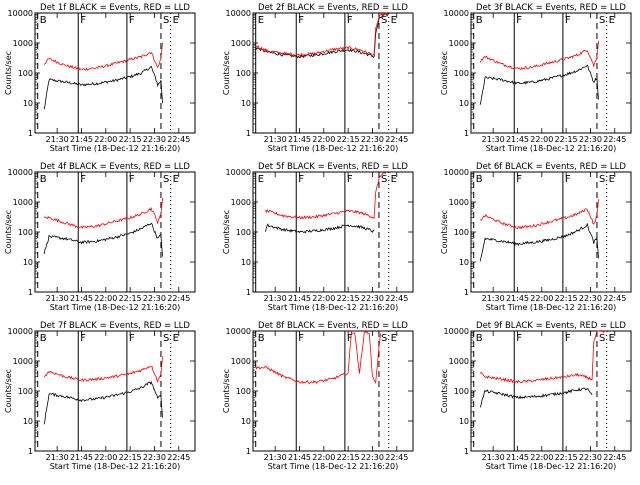 This screenshot has height=485, width=640. Describe the element at coordinates (551, 8) in the screenshot. I see `panel-title: Det 3f BLACK = Events, RED = LLD` at that location.